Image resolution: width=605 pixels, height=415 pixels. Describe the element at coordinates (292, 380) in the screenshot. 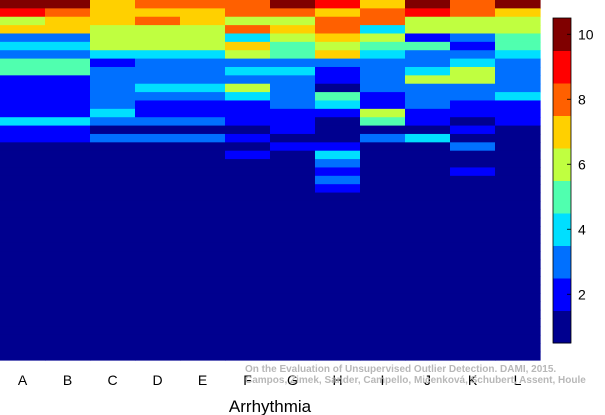

I see `x-tick-label: G` at that location.